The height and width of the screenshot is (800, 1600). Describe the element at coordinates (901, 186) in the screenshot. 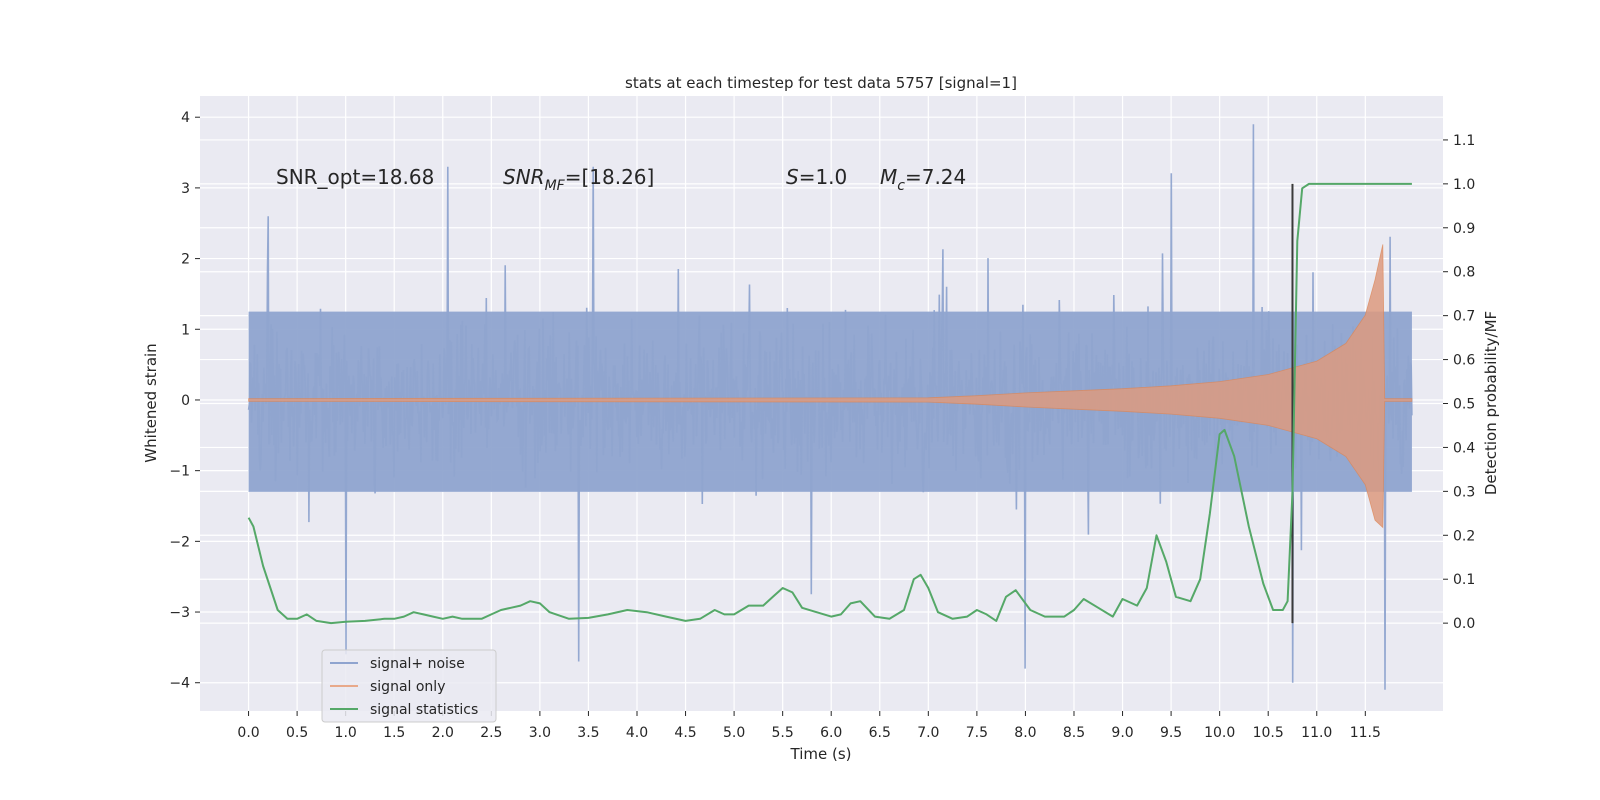

I see `annotation-mc-sub: c` at that location.